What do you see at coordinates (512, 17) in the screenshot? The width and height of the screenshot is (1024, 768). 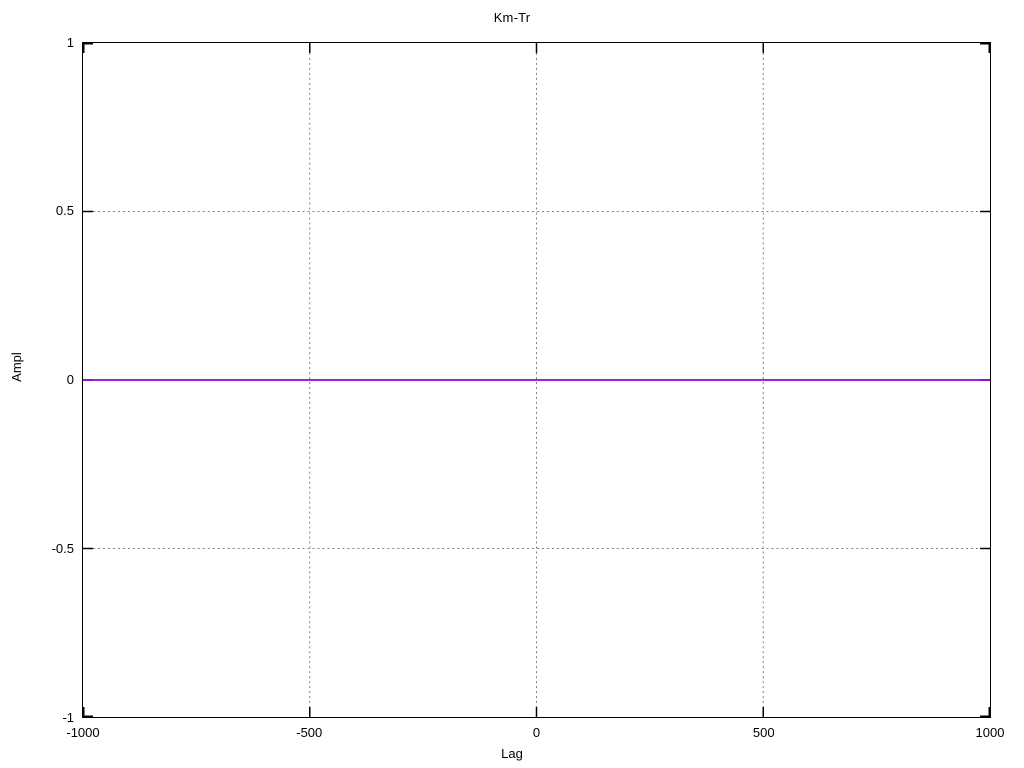 I see `chart-title: Km-Tr` at bounding box center [512, 17].